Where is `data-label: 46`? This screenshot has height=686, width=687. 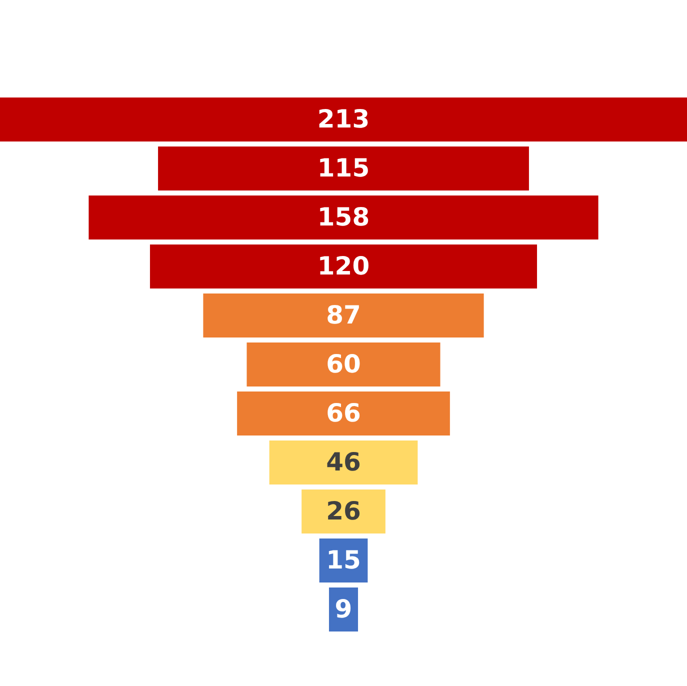 data-label: 46 is located at coordinates (343, 462).